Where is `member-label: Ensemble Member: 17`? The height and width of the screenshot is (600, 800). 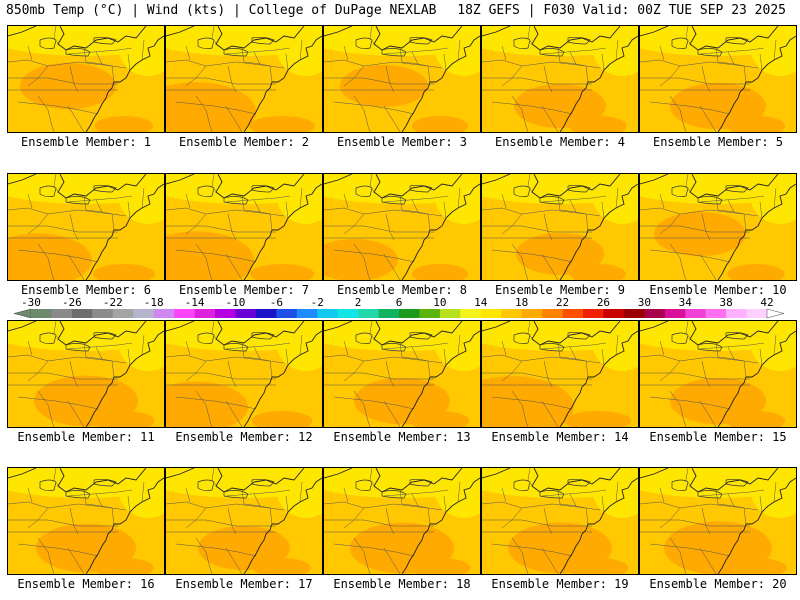 member-label: Ensemble Member: 17 is located at coordinates (244, 584).